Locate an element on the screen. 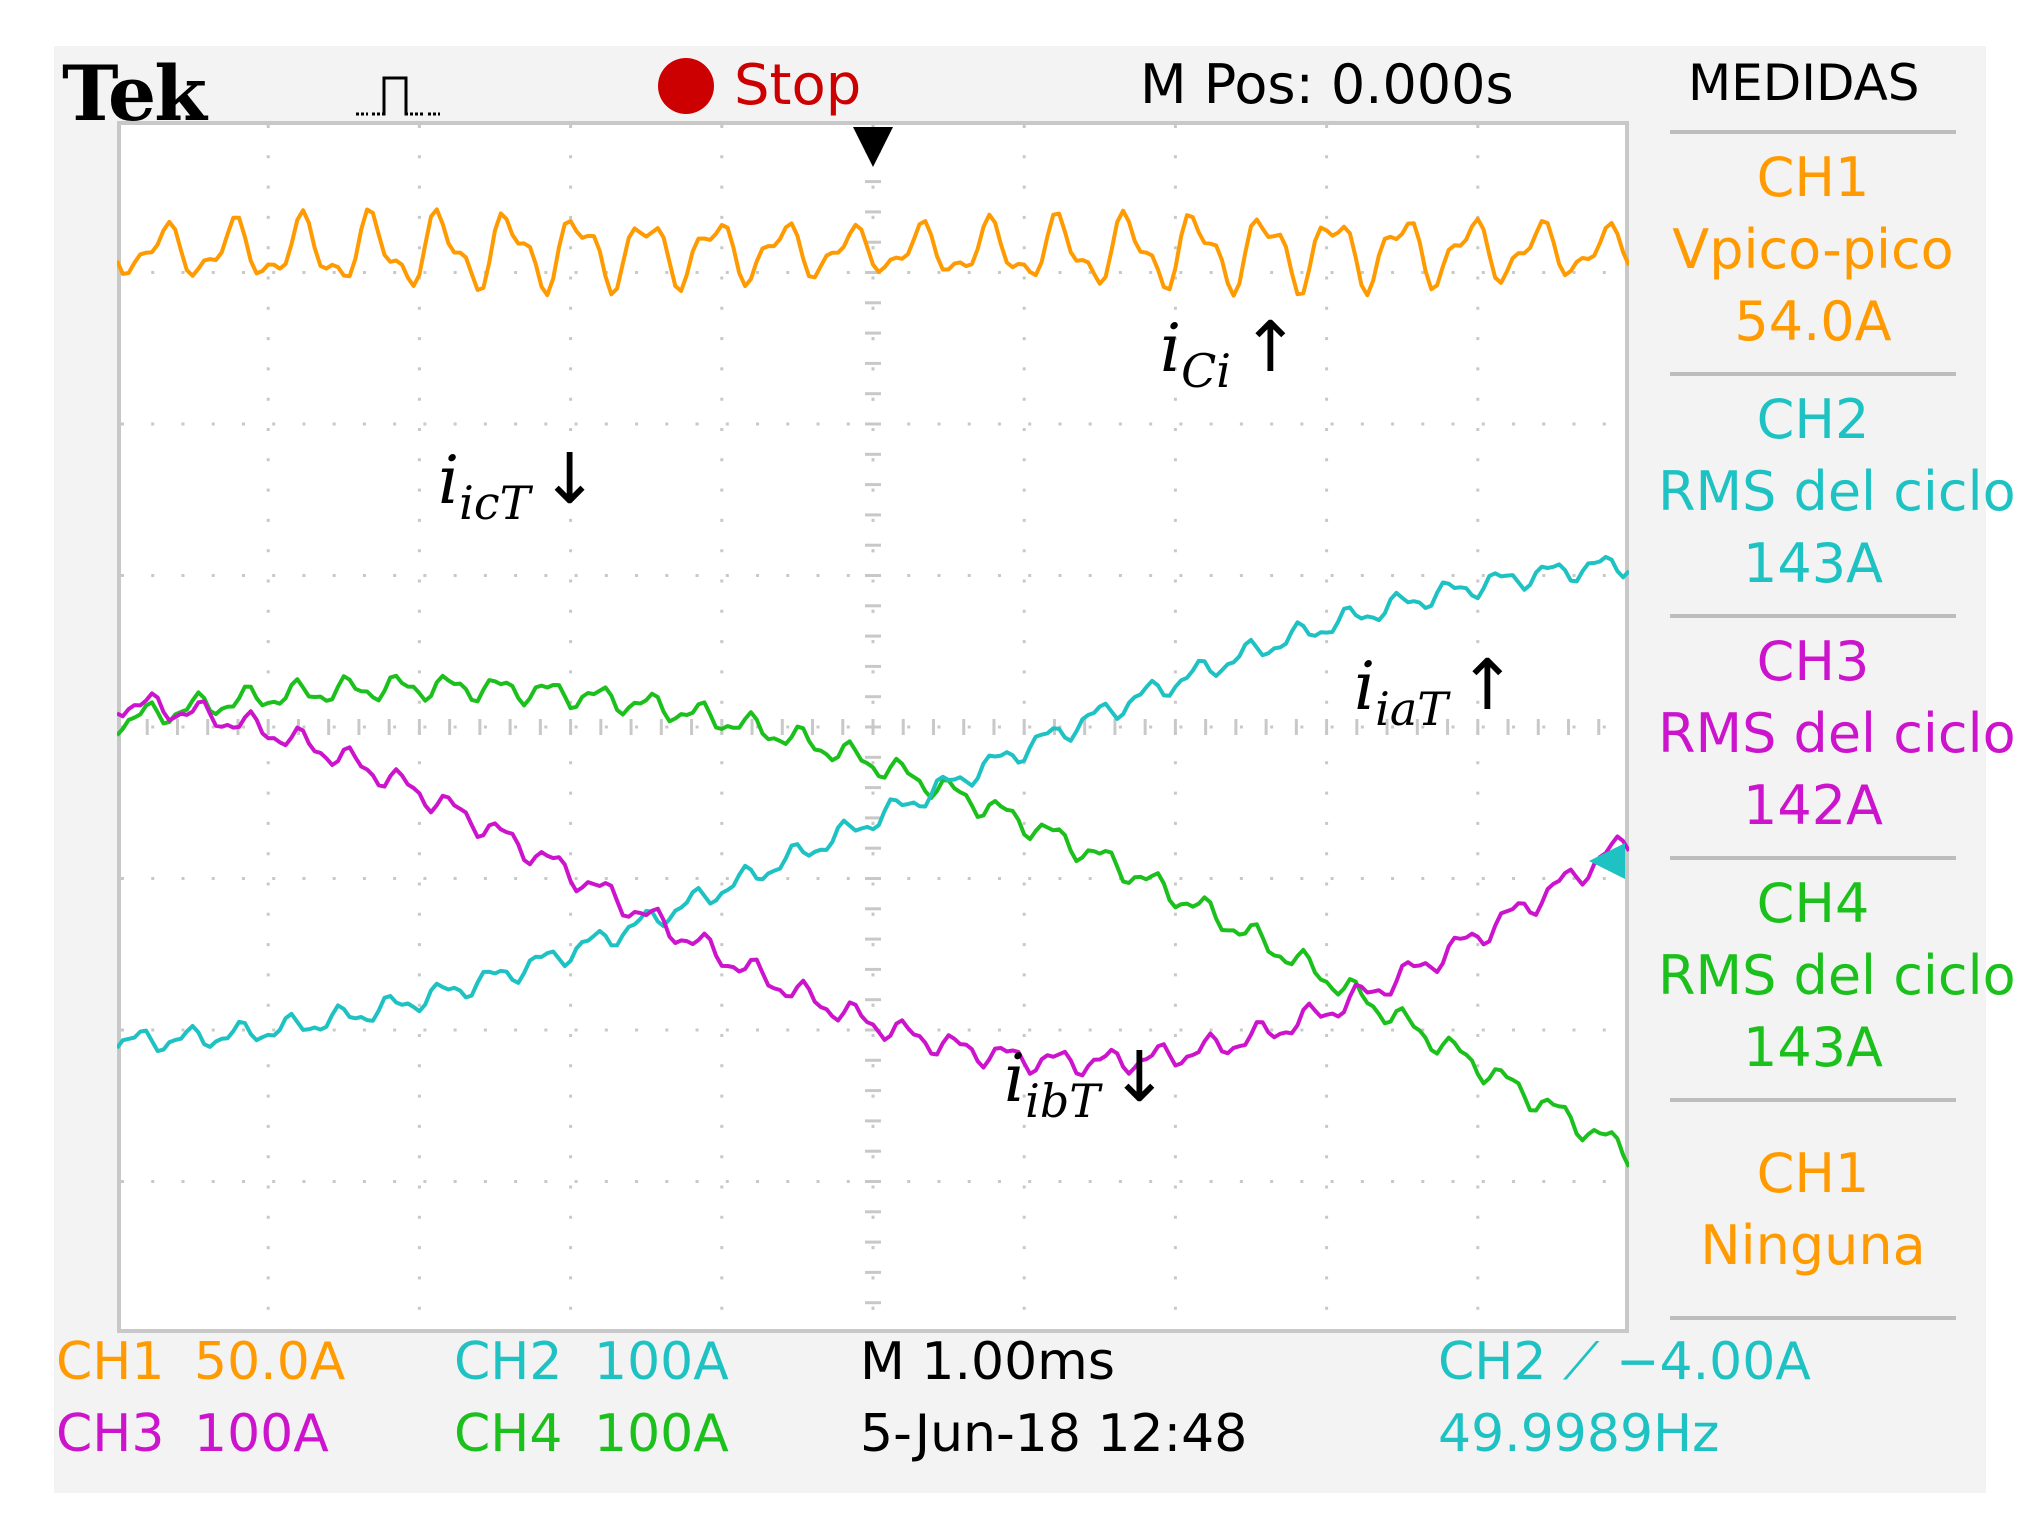  measurement-3: CH3 RMS del ciclo 142A is located at coordinates (1837, 734).